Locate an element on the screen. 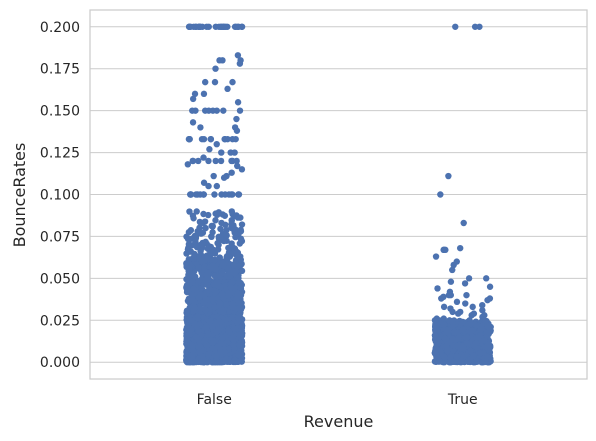 The width and height of the screenshot is (596, 441). y-tick-label: 0.075 is located at coordinates (60, 237).